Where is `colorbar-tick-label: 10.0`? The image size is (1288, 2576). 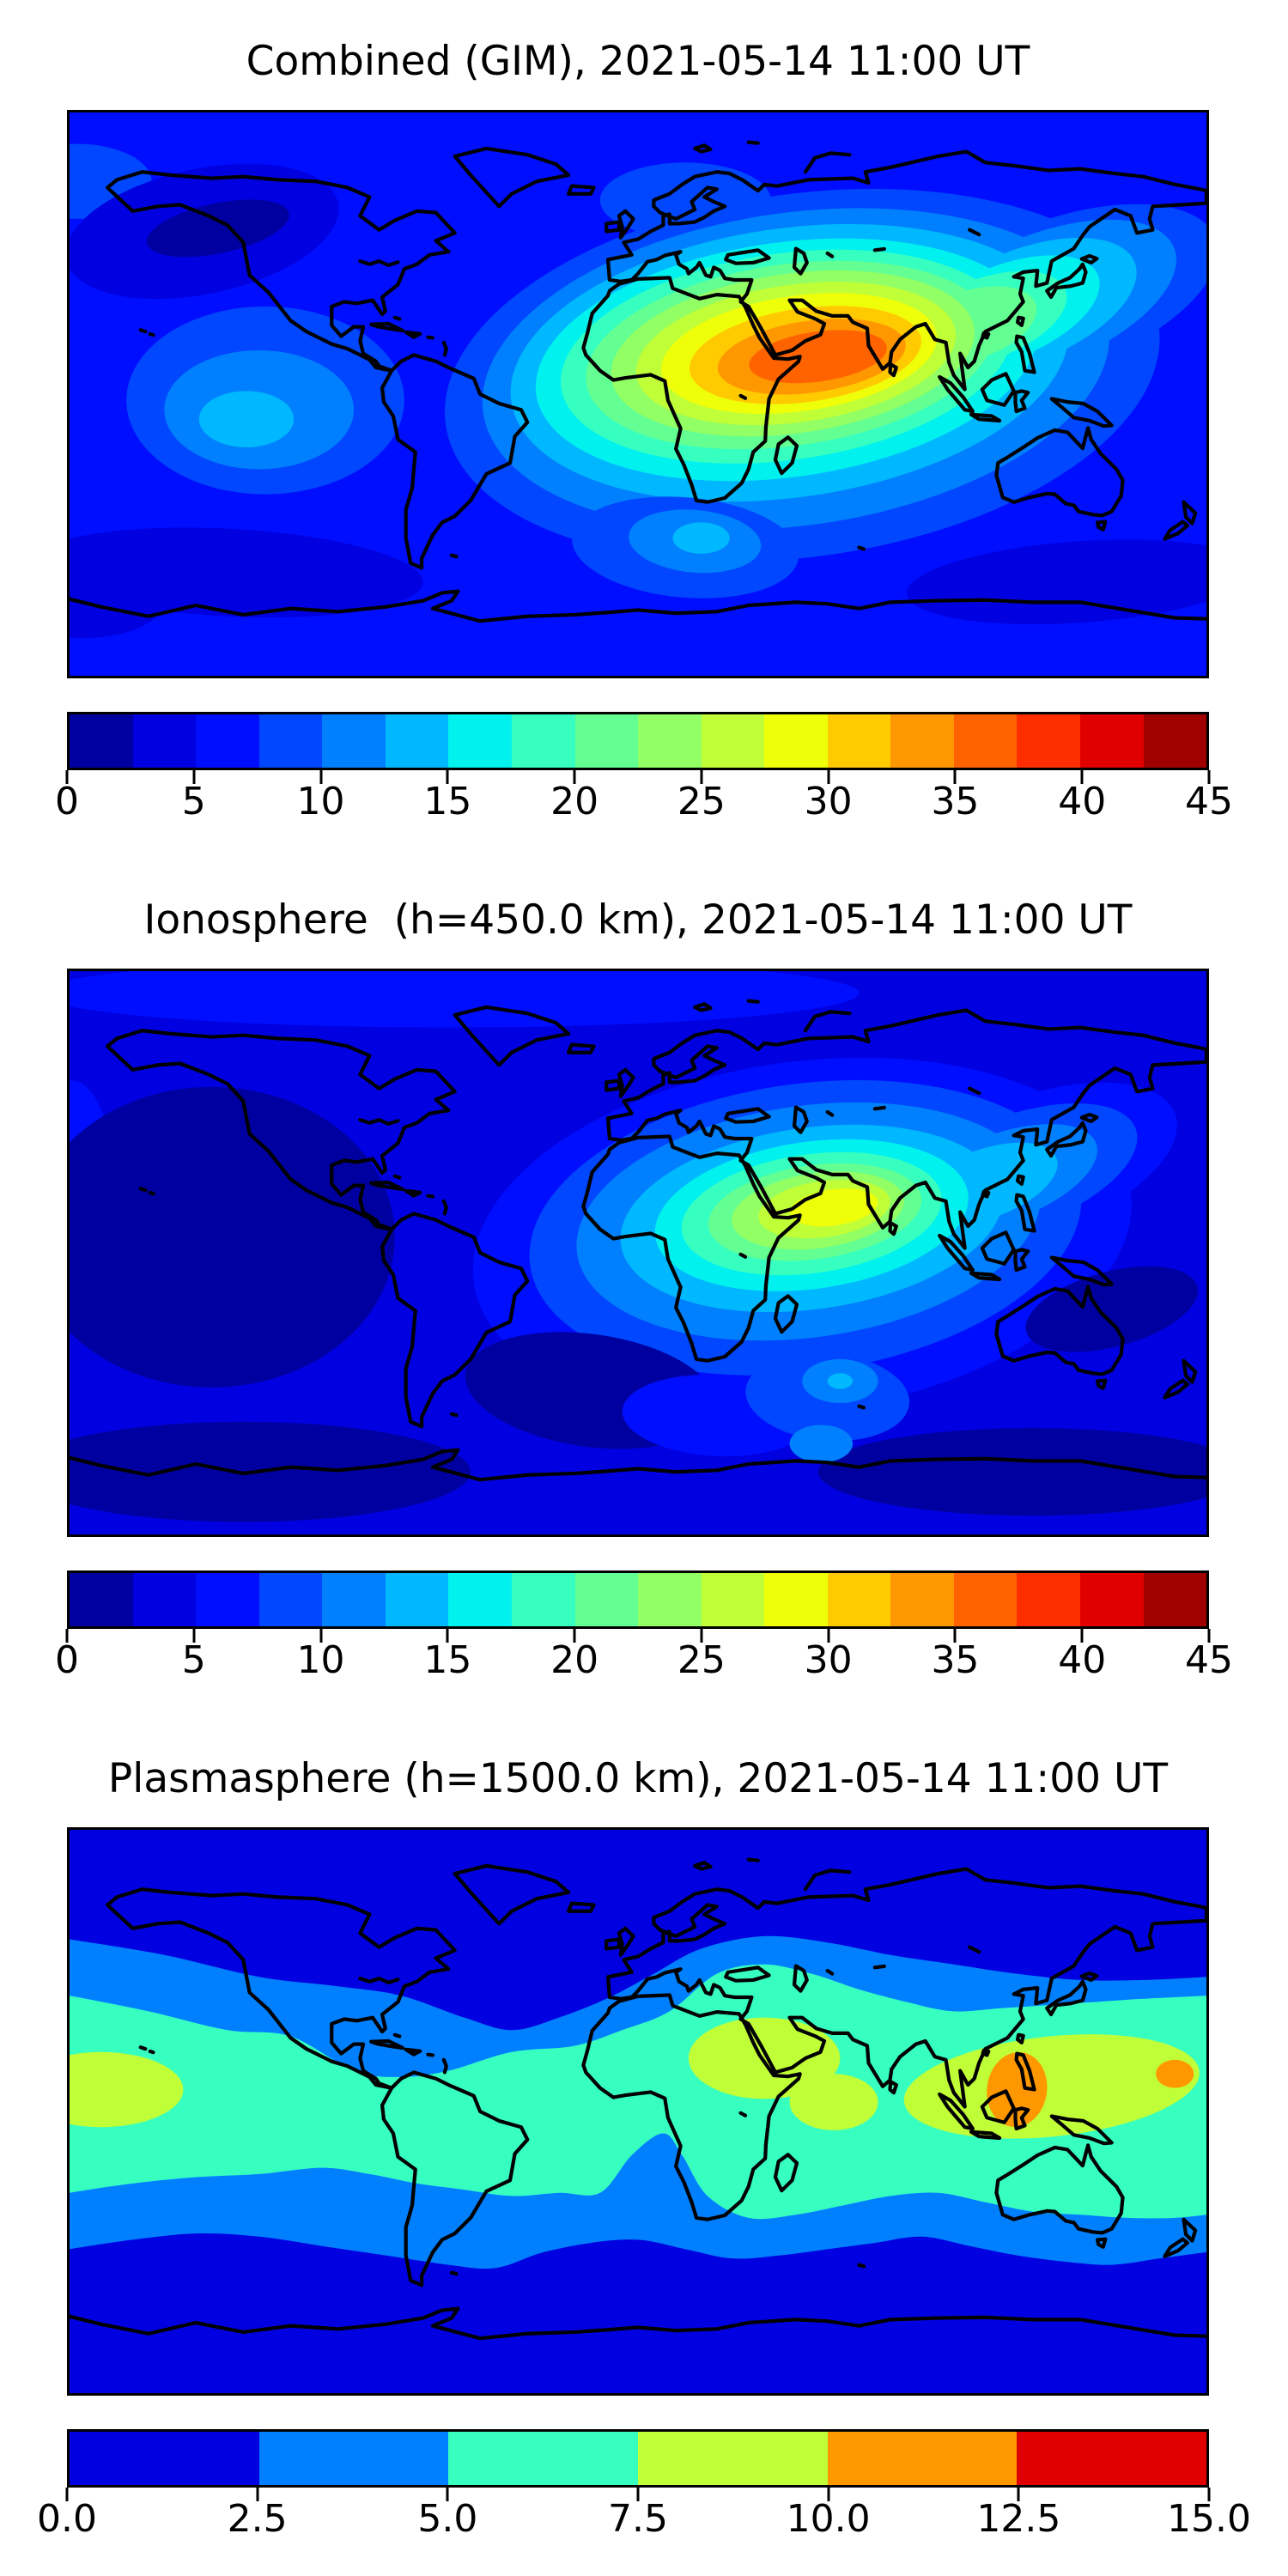
colorbar-tick-label: 10.0 is located at coordinates (828, 2519).